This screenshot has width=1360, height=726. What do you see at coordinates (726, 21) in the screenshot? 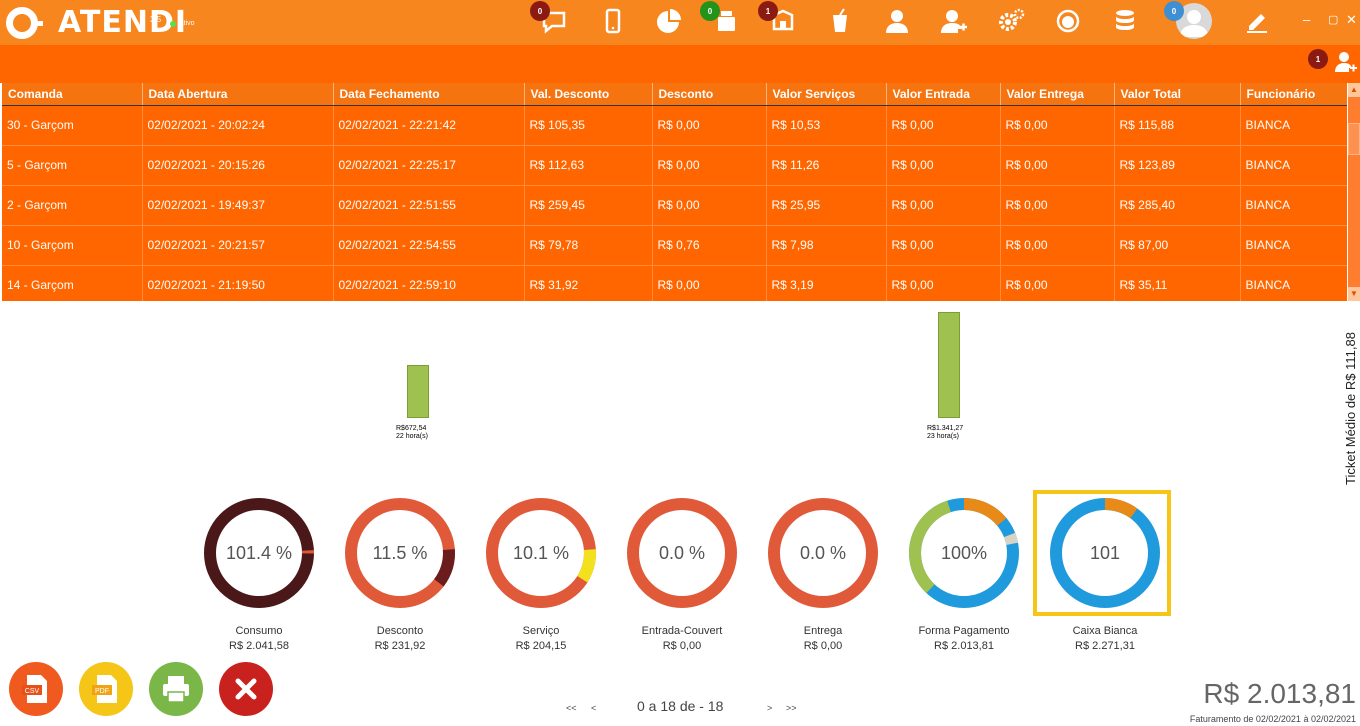
I see `deliveries-button` at bounding box center [726, 21].